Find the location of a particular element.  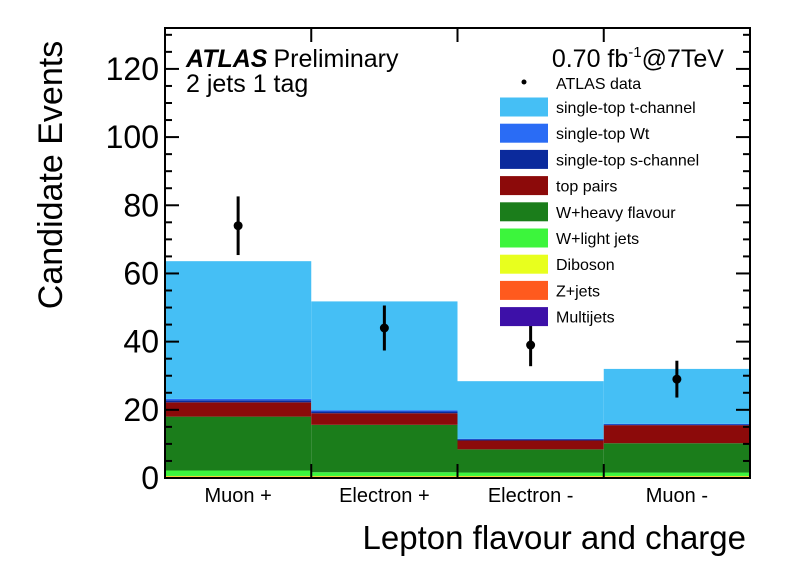

lumi-exponent: -1 is located at coordinates (634, 52).